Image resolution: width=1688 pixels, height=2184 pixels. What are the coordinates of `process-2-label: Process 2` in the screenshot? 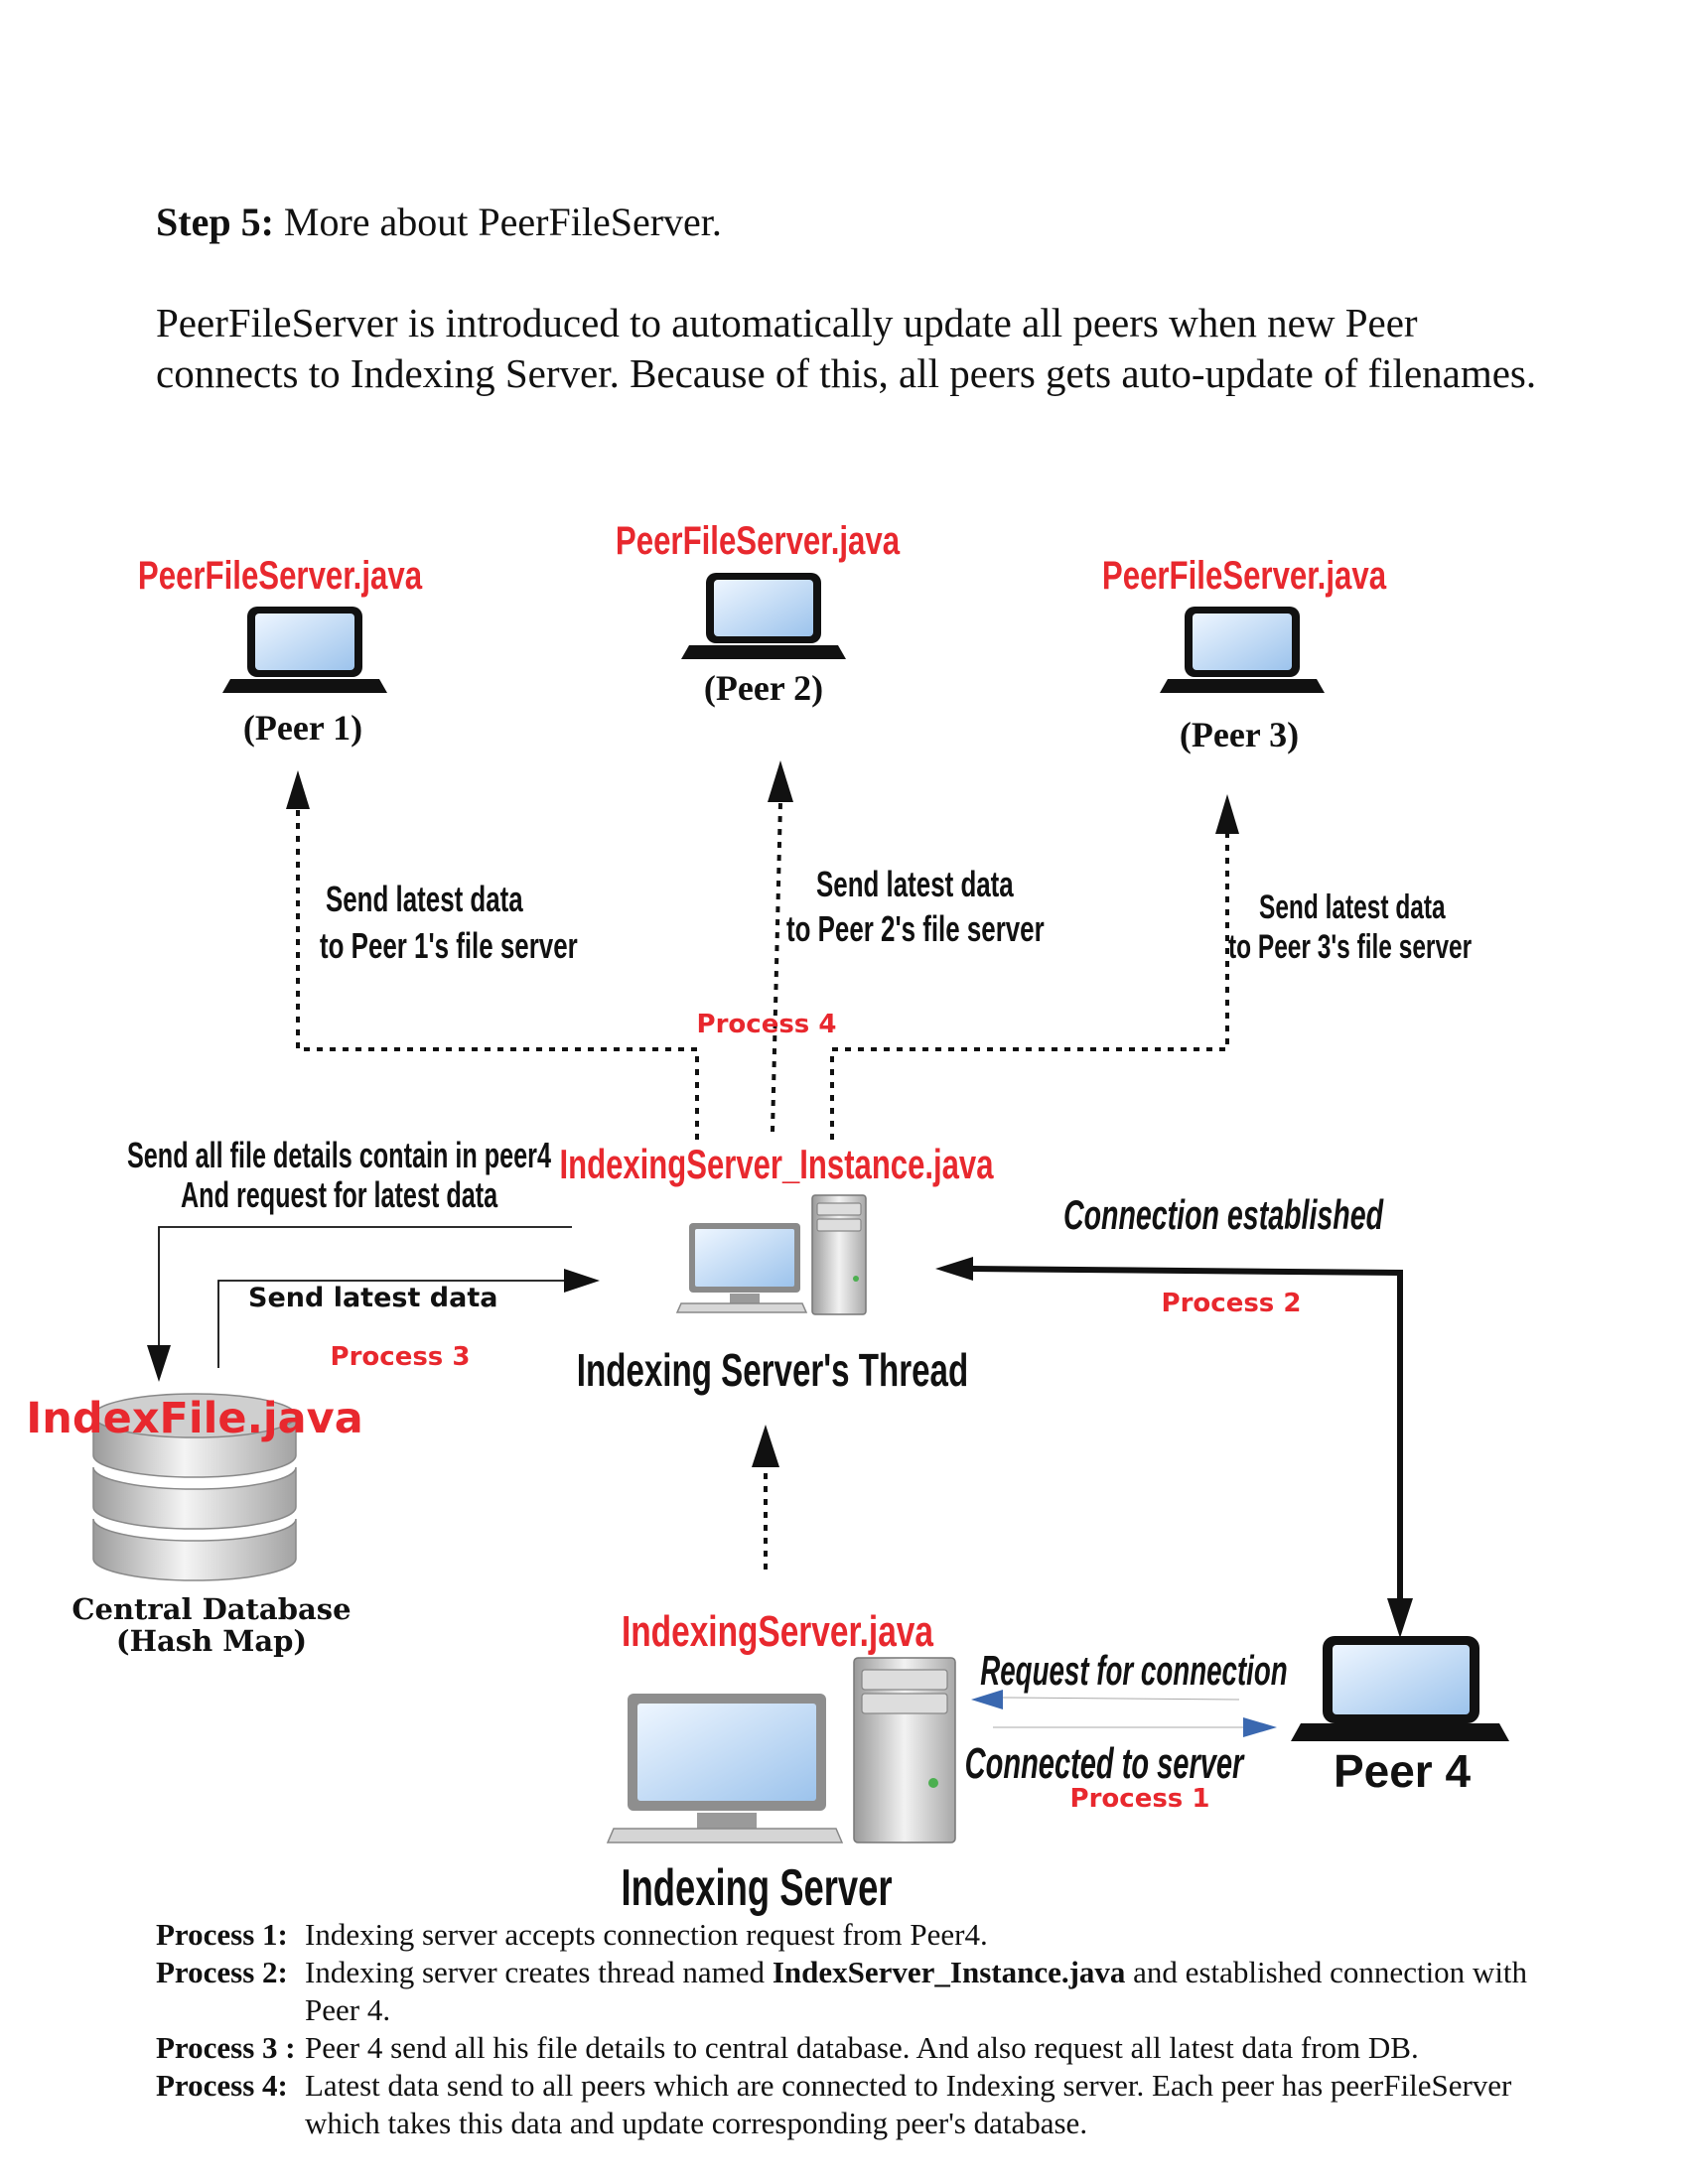 It's located at (1232, 1303).